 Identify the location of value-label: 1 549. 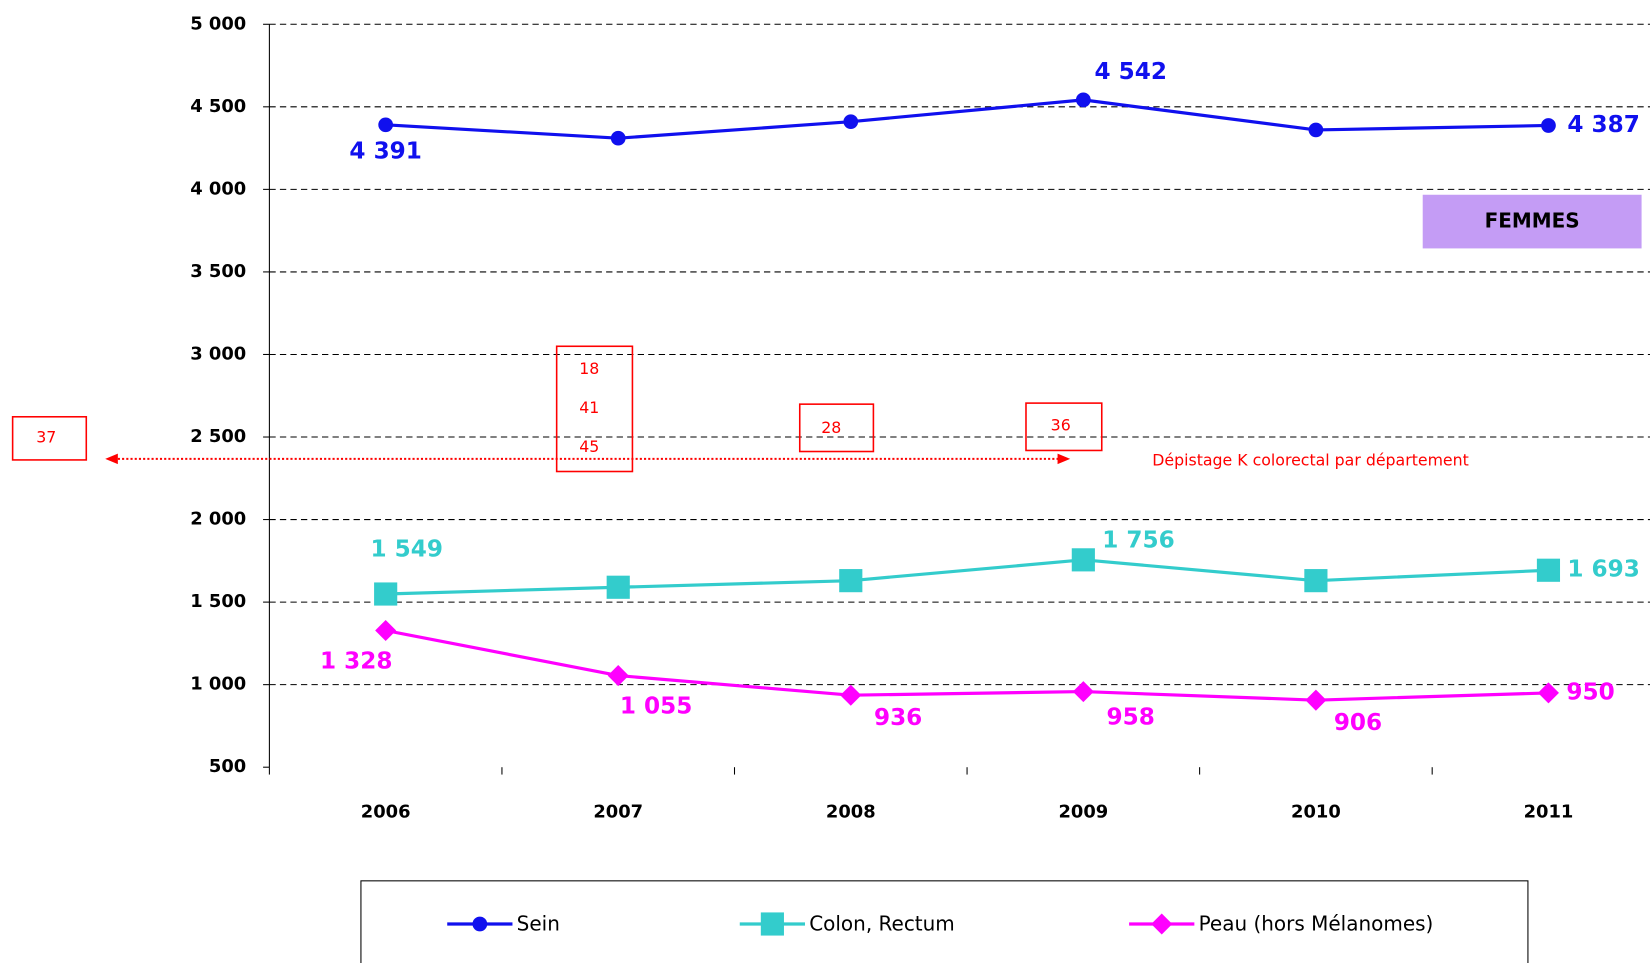
(406, 549).